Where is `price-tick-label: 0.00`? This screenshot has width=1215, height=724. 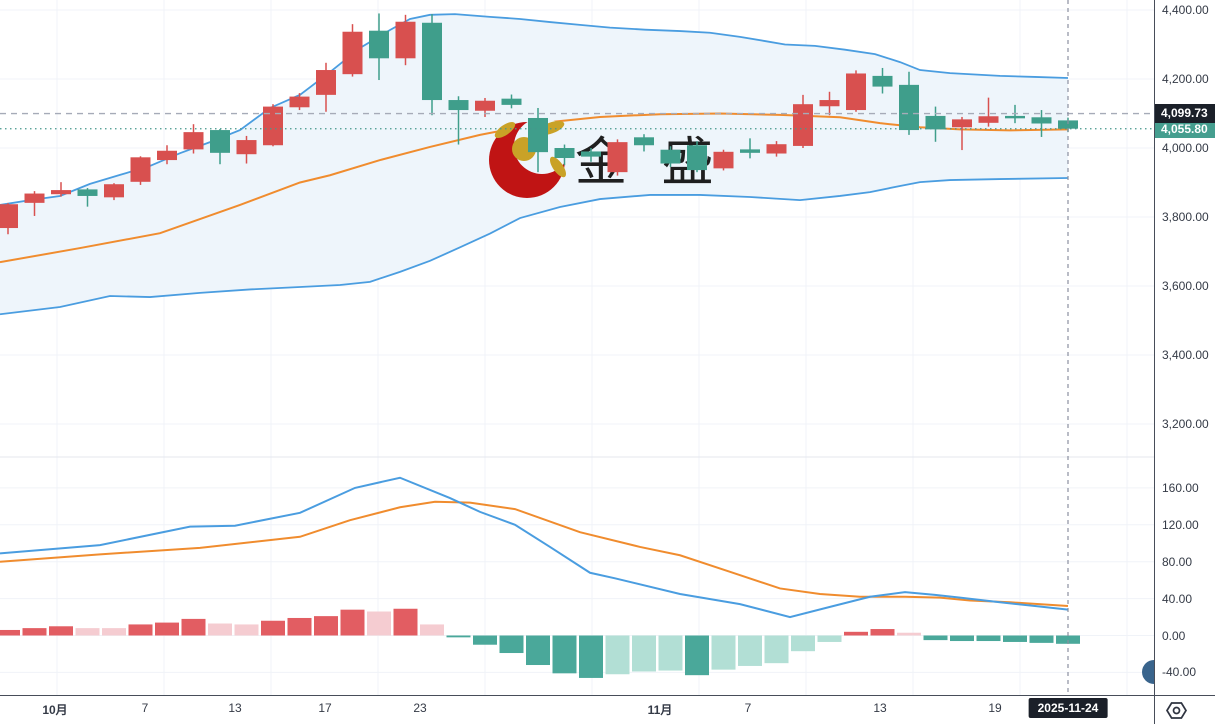
price-tick-label: 0.00 is located at coordinates (1174, 635).